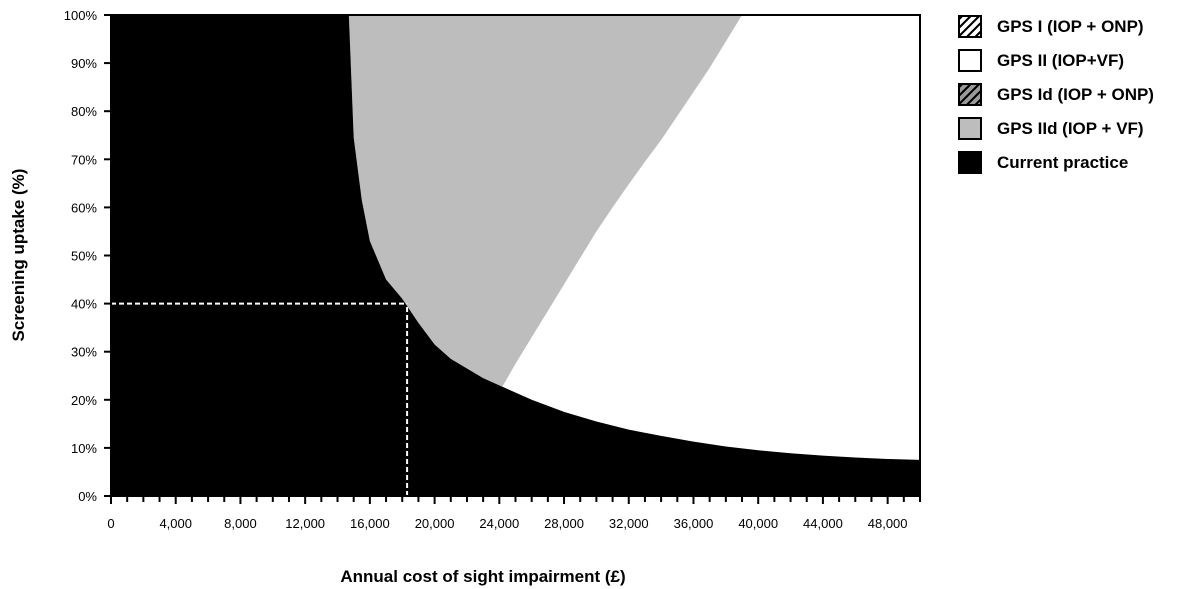 Image resolution: width=1189 pixels, height=589 pixels. What do you see at coordinates (84, 207) in the screenshot?
I see `y-tick-label: 60%` at bounding box center [84, 207].